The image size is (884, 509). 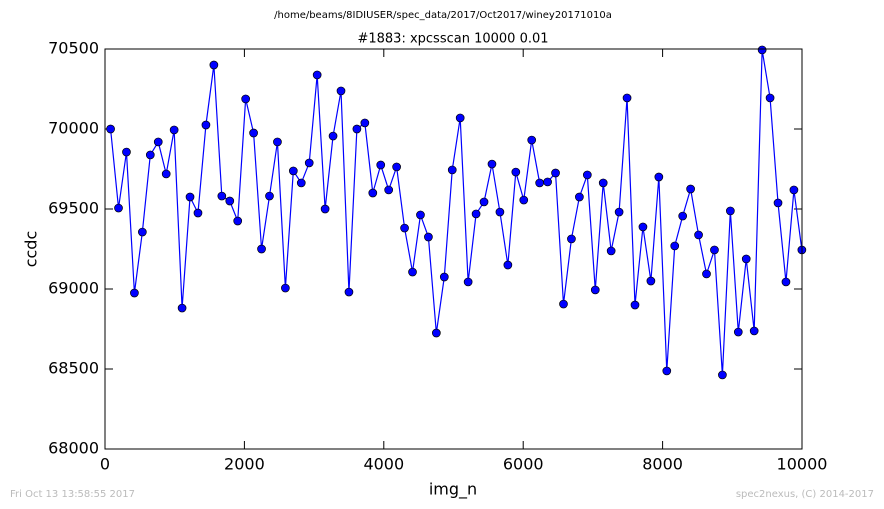 What do you see at coordinates (802, 464) in the screenshot?
I see `x-tick-label: 10000` at bounding box center [802, 464].